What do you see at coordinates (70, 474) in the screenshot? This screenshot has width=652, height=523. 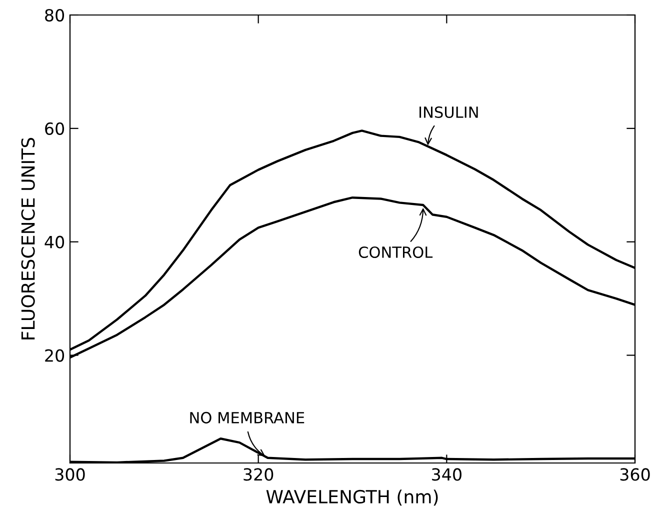 I see `x-tick-label: 300` at bounding box center [70, 474].